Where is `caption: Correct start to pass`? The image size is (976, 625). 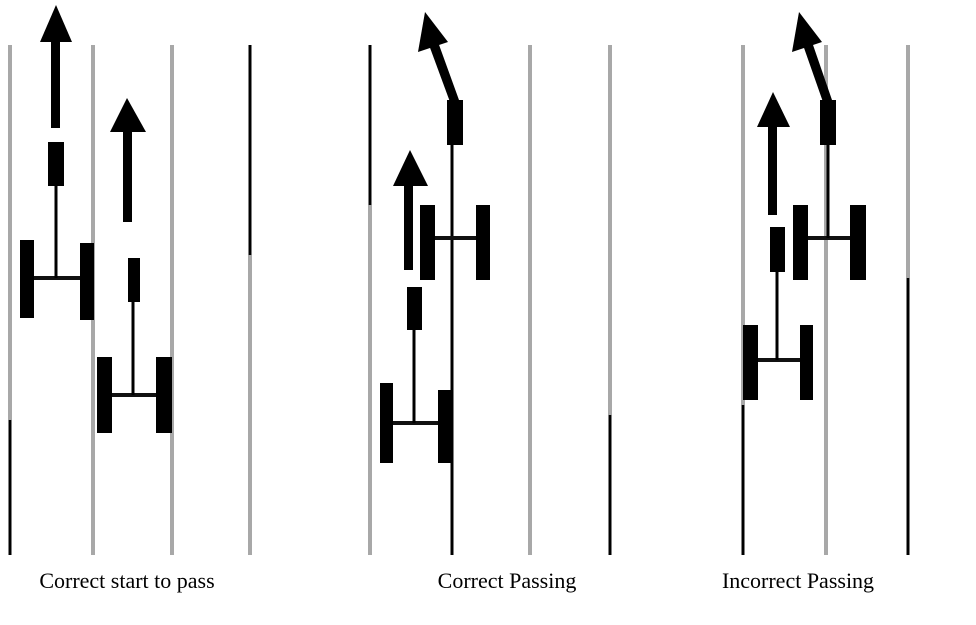 caption: Correct start to pass is located at coordinates (126, 580).